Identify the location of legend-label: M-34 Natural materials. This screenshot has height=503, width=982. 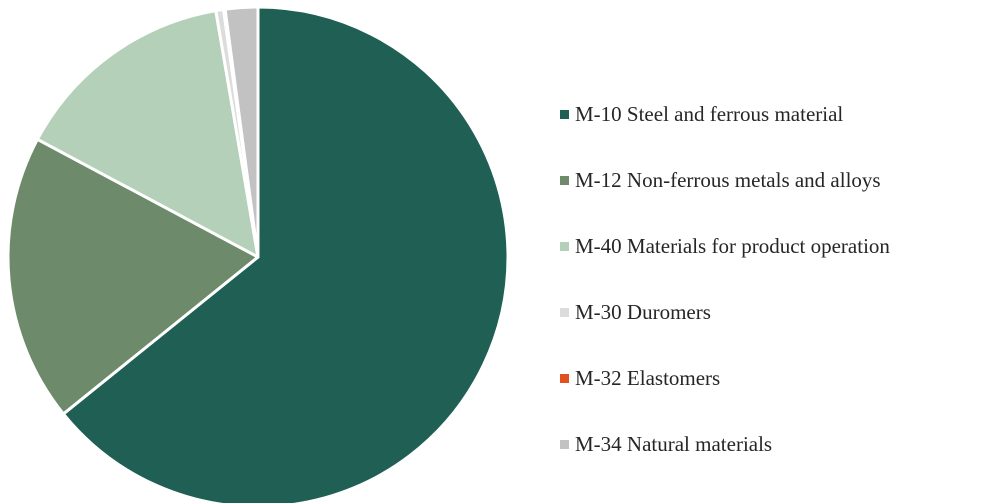
(674, 444).